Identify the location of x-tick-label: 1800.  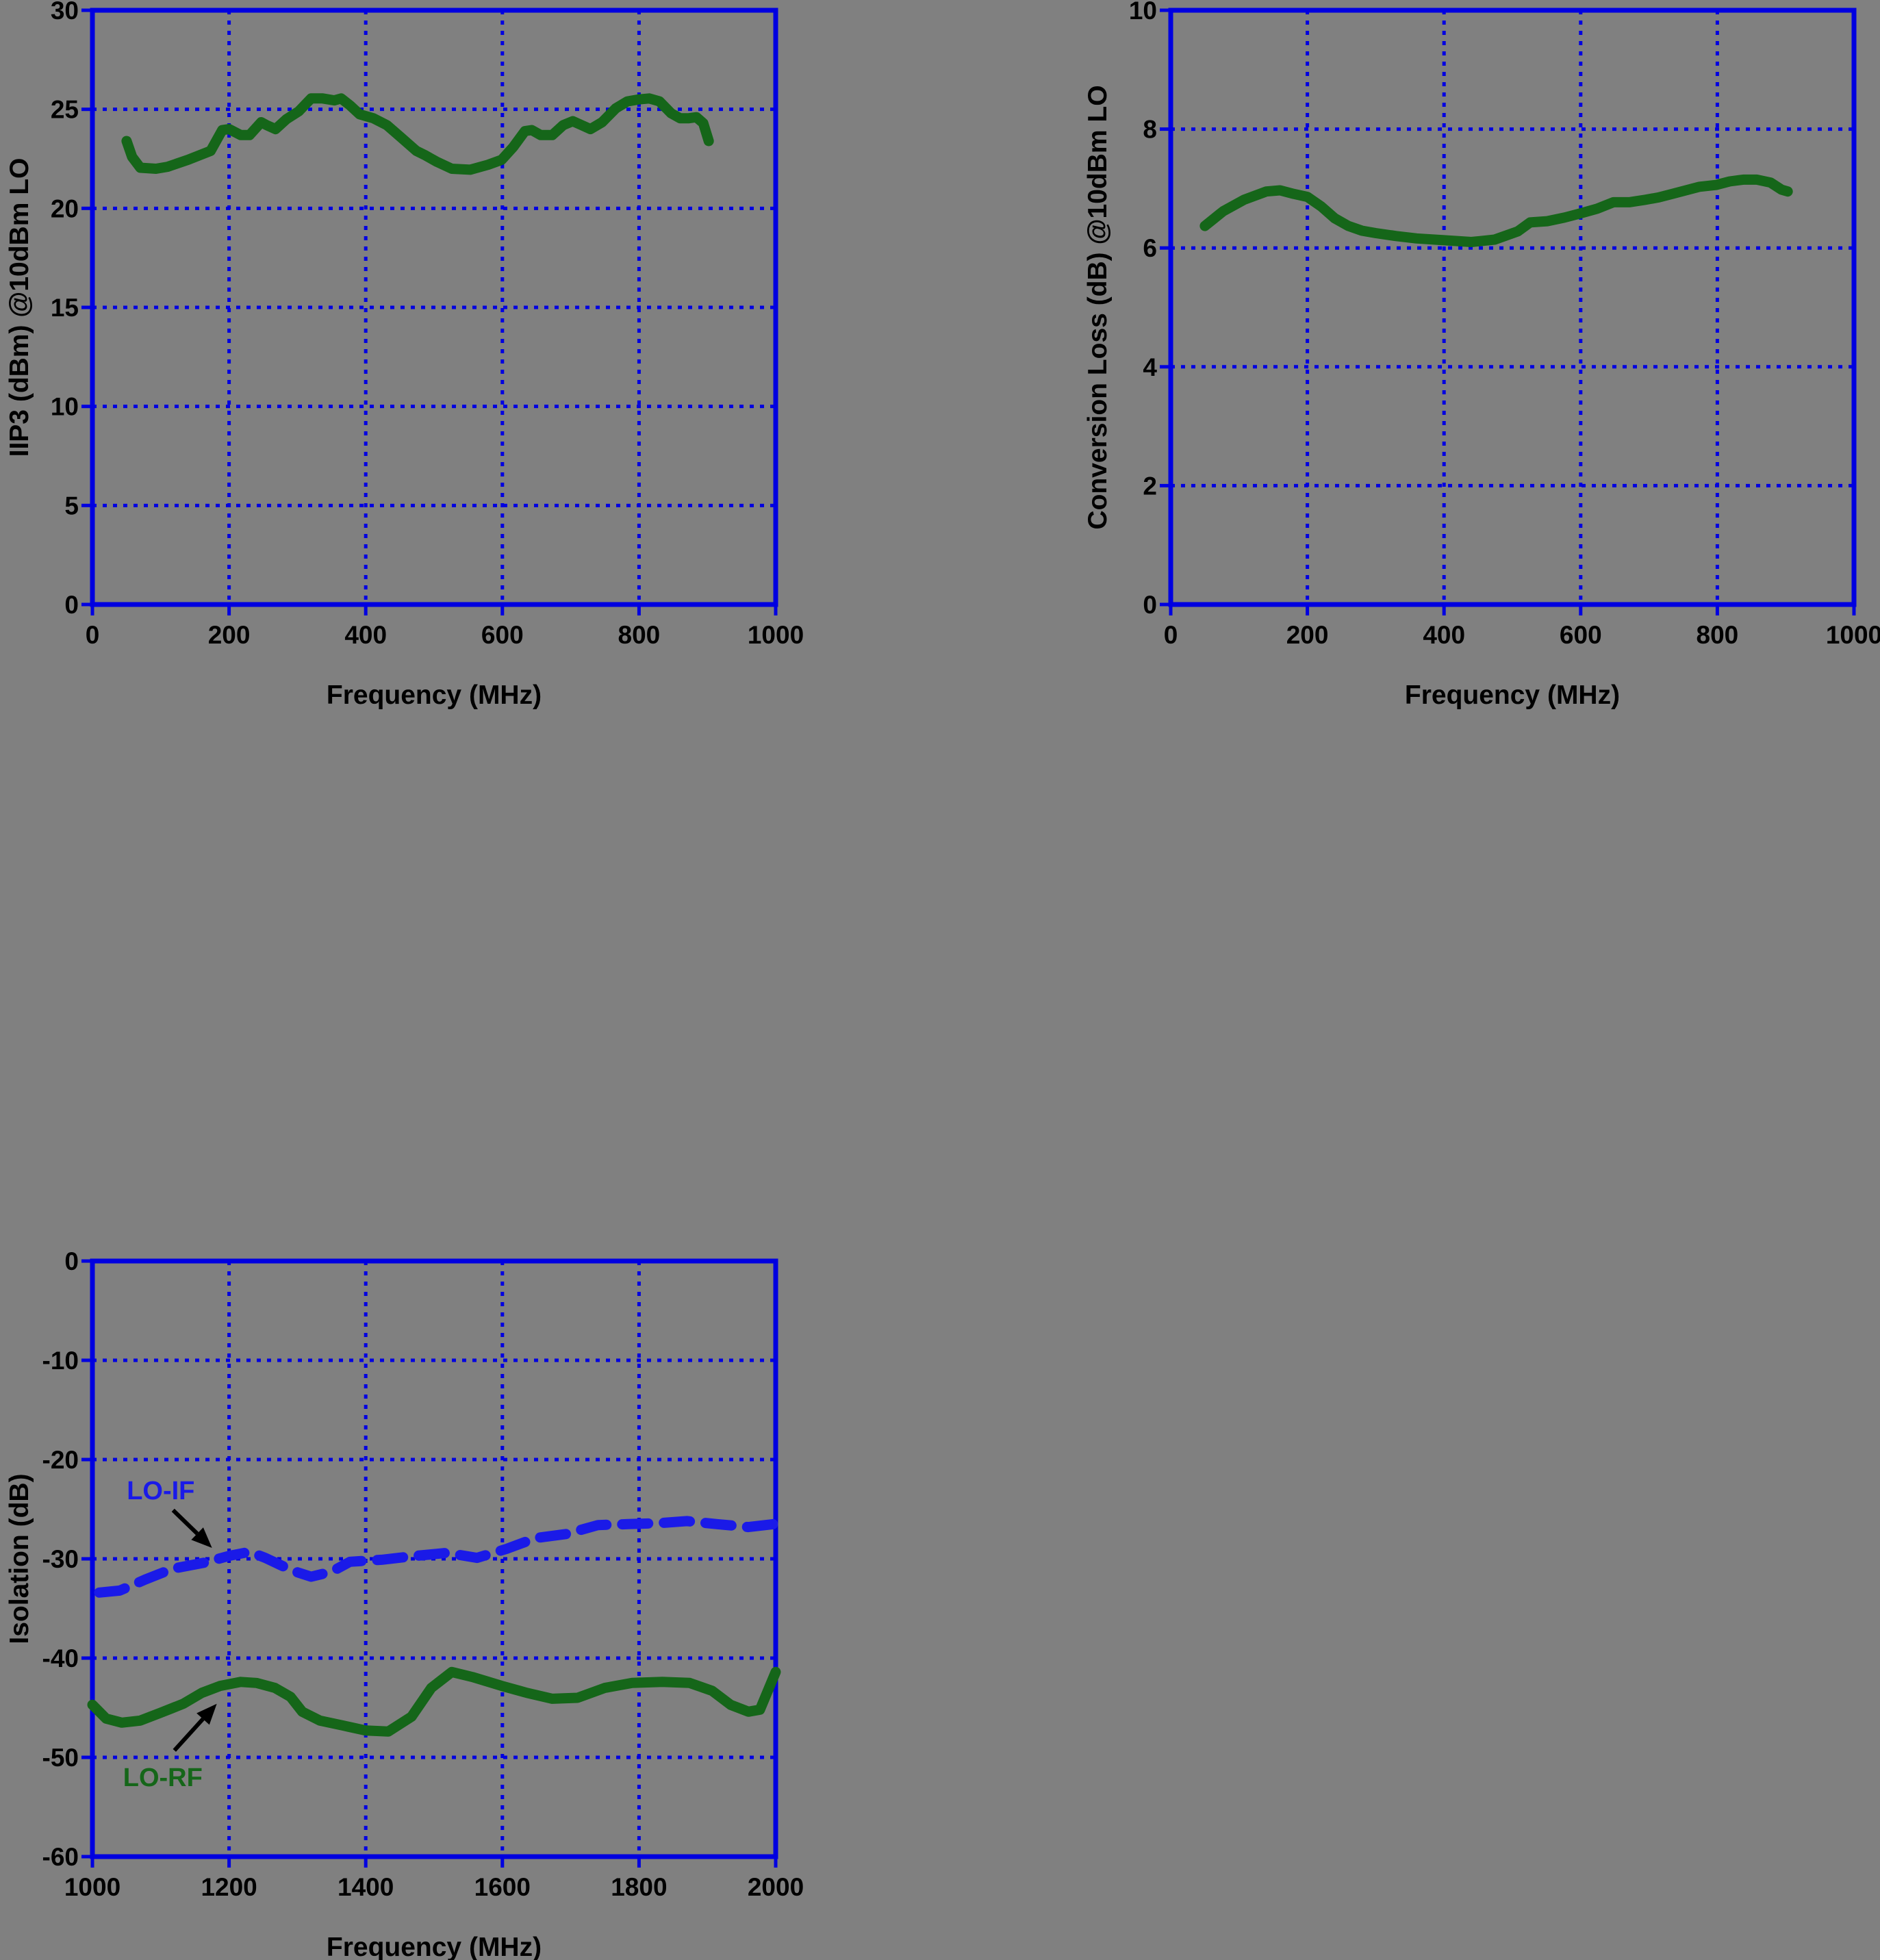
(639, 1887).